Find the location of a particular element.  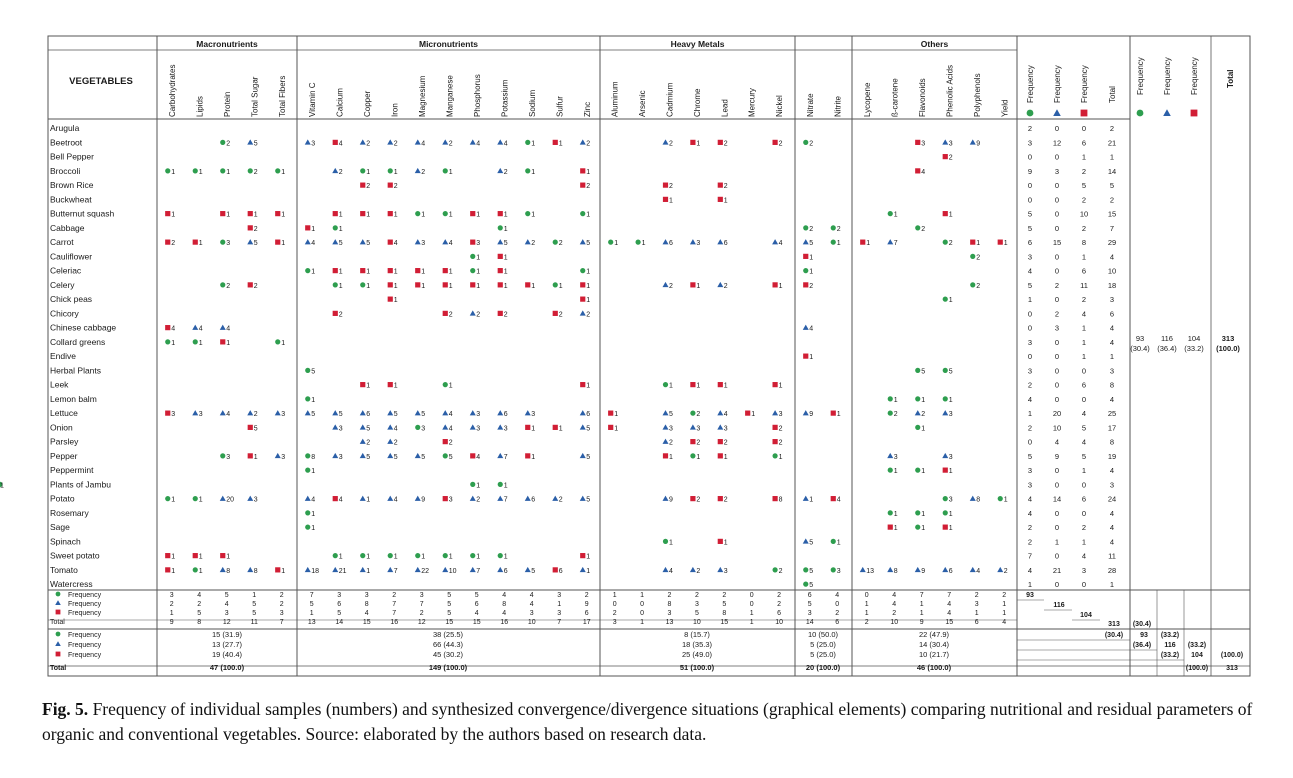

col-total-21-2: 1 is located at coordinates (752, 613).